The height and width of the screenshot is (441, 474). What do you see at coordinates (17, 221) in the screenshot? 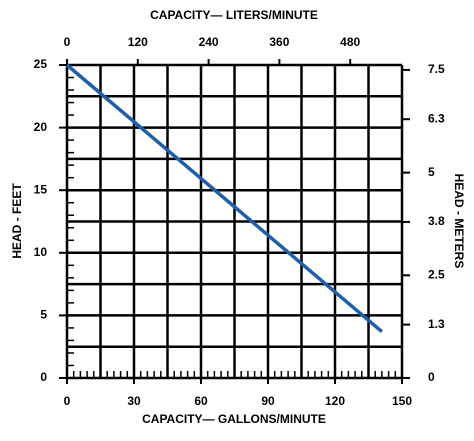
I see `y-axis-title: HEAD - FEET` at bounding box center [17, 221].